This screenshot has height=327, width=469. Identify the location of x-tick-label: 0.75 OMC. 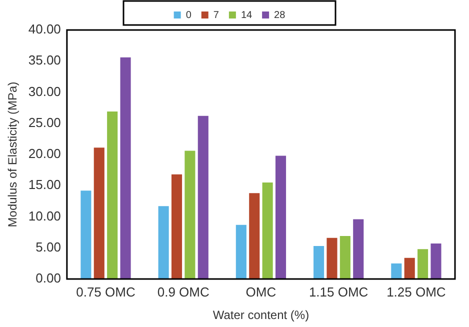
(106, 292).